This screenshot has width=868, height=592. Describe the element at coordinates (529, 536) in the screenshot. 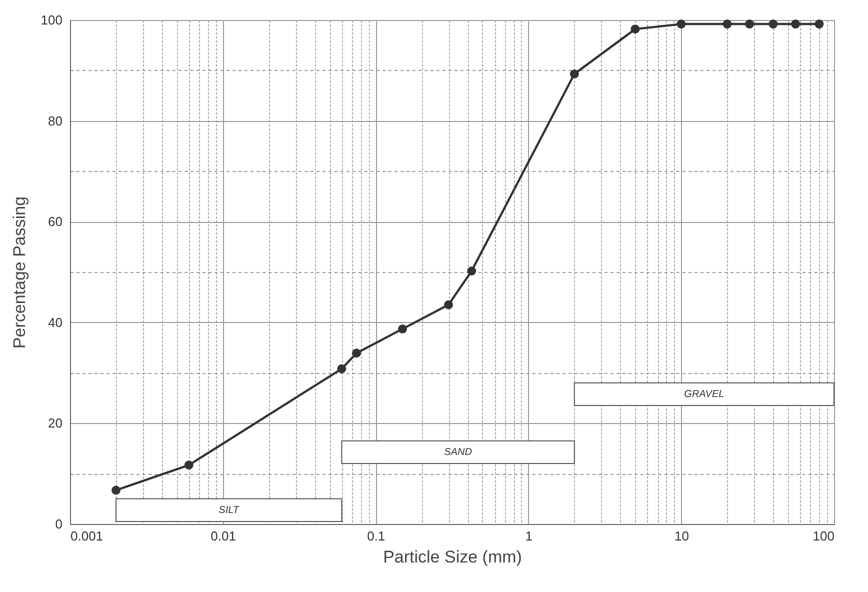

I see `x-tick-label: 1` at that location.